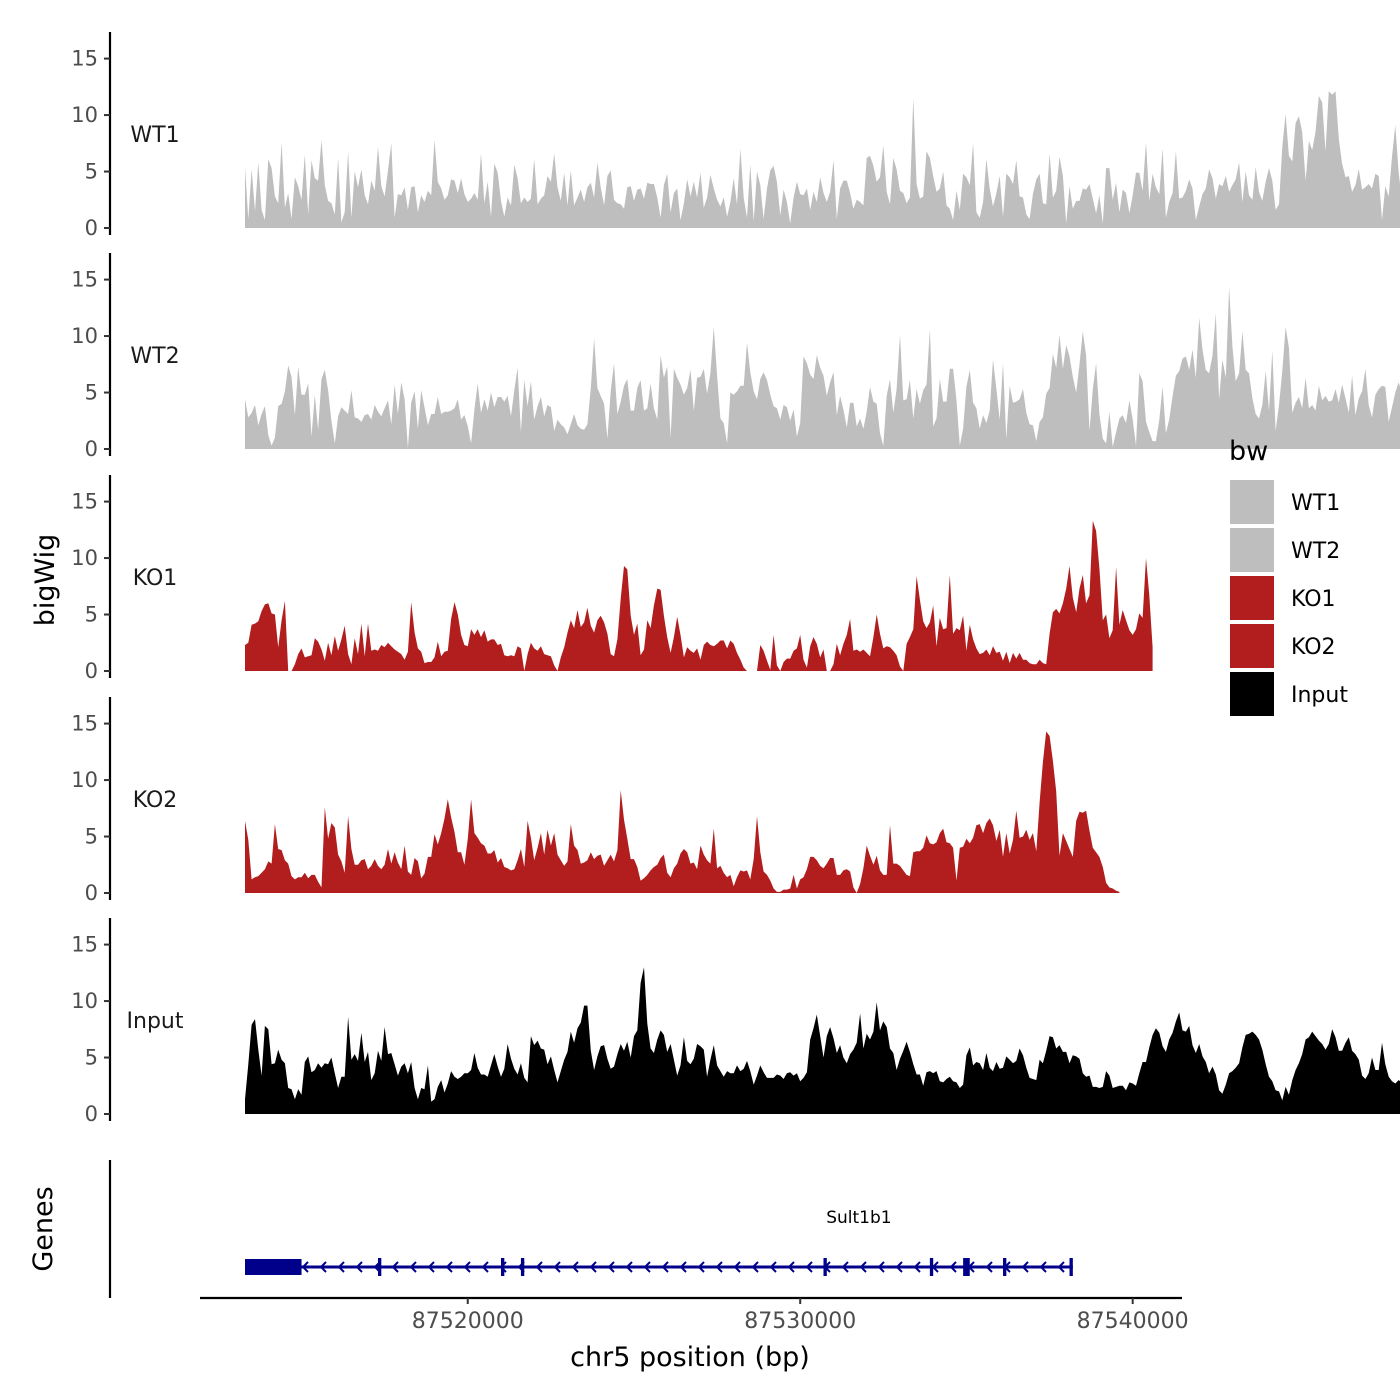  I want to click on series-area-wt2, so click(822, 368).